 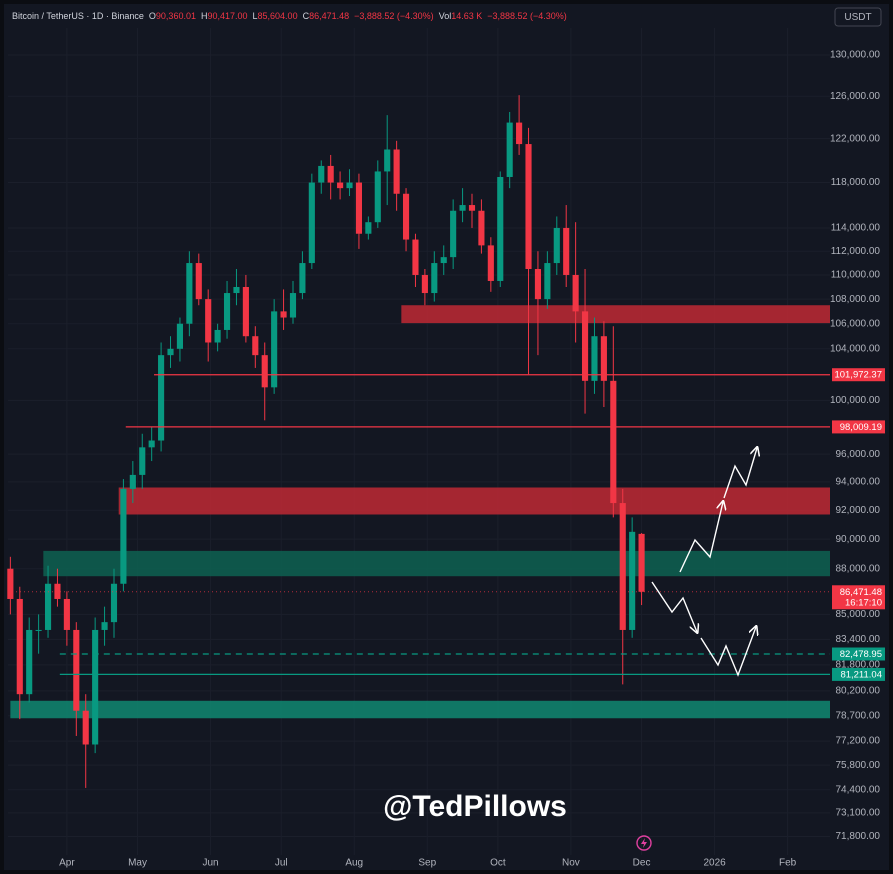 I want to click on x-tick-label: Dec, so click(x=642, y=863).